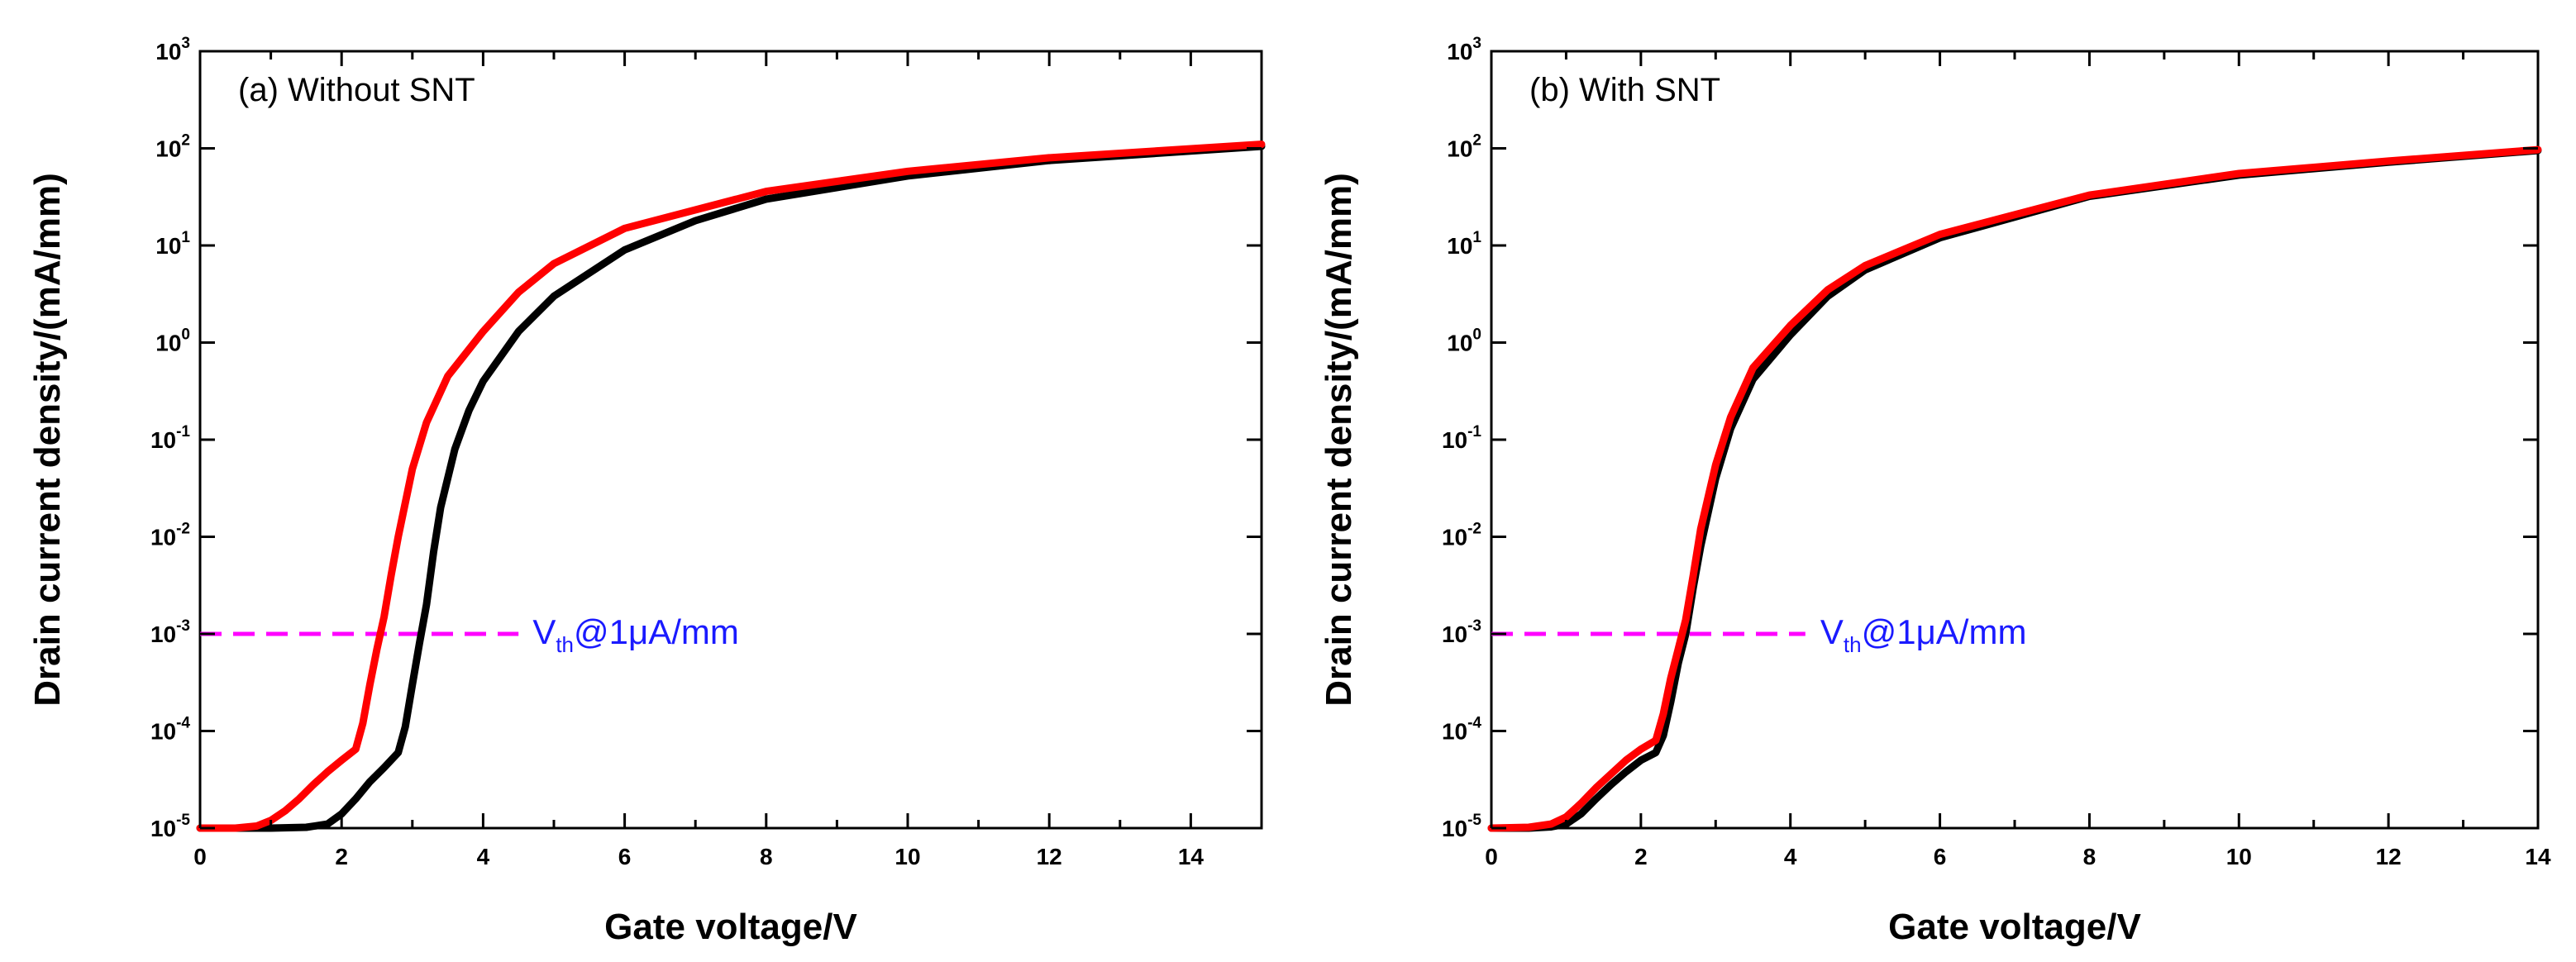 The width and height of the screenshot is (2576, 962). Describe the element at coordinates (1339, 439) in the screenshot. I see `panel-b-ylabel: Drain current density/(mA/mm)` at that location.